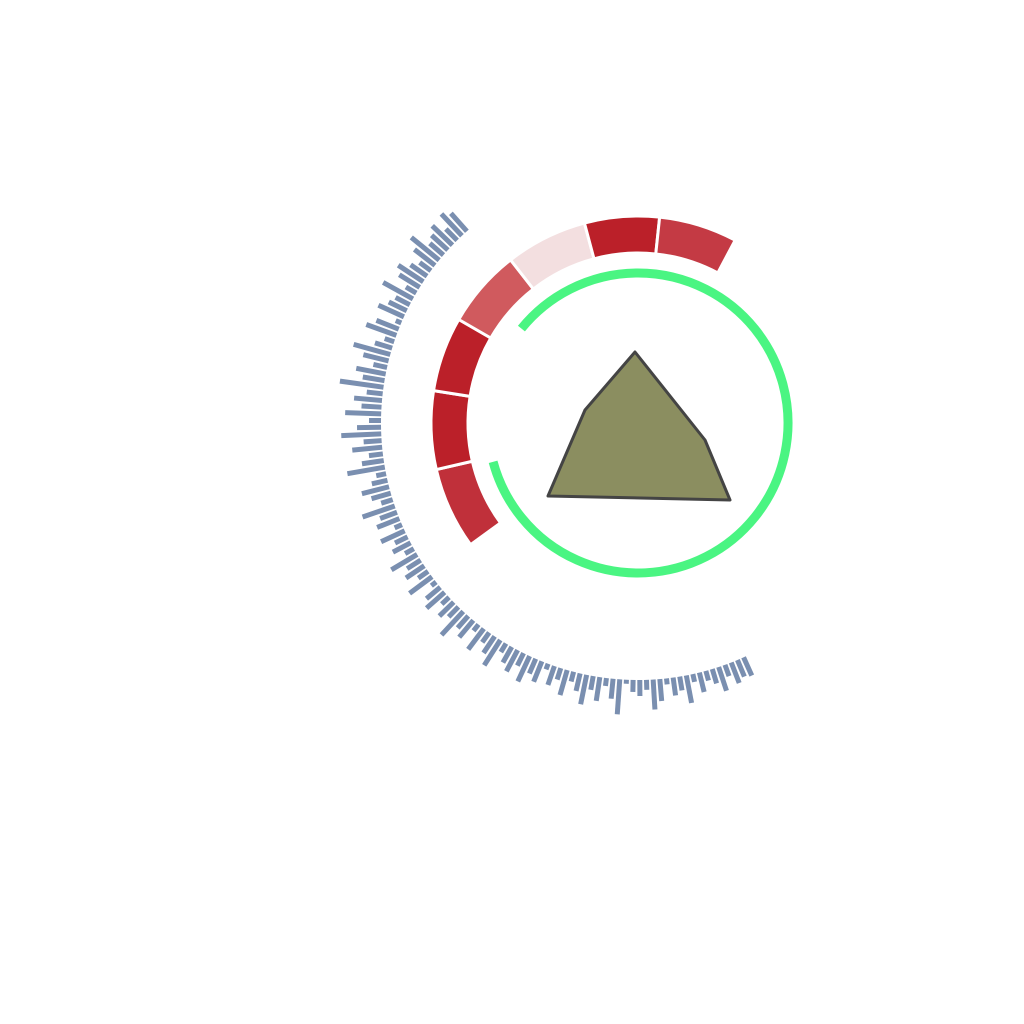  Describe the element at coordinates (639, 426) in the screenshot. I see `center-shape` at that location.